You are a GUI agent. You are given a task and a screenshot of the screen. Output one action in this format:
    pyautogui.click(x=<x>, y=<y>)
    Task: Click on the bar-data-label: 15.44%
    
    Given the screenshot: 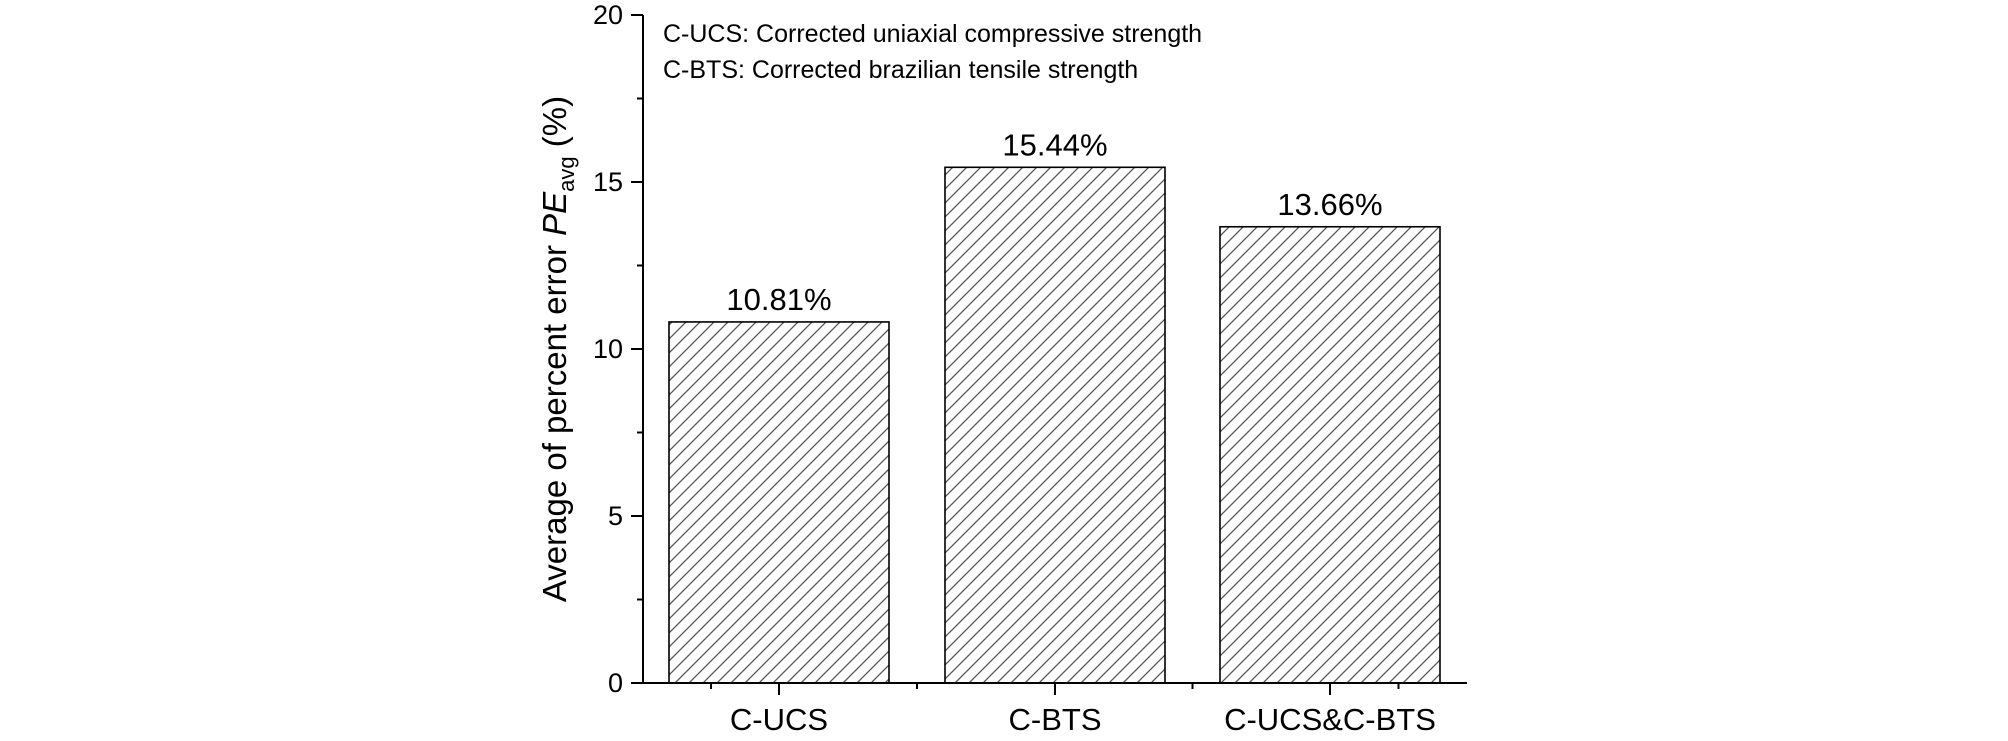 What is the action you would take?
    pyautogui.click(x=1054, y=144)
    